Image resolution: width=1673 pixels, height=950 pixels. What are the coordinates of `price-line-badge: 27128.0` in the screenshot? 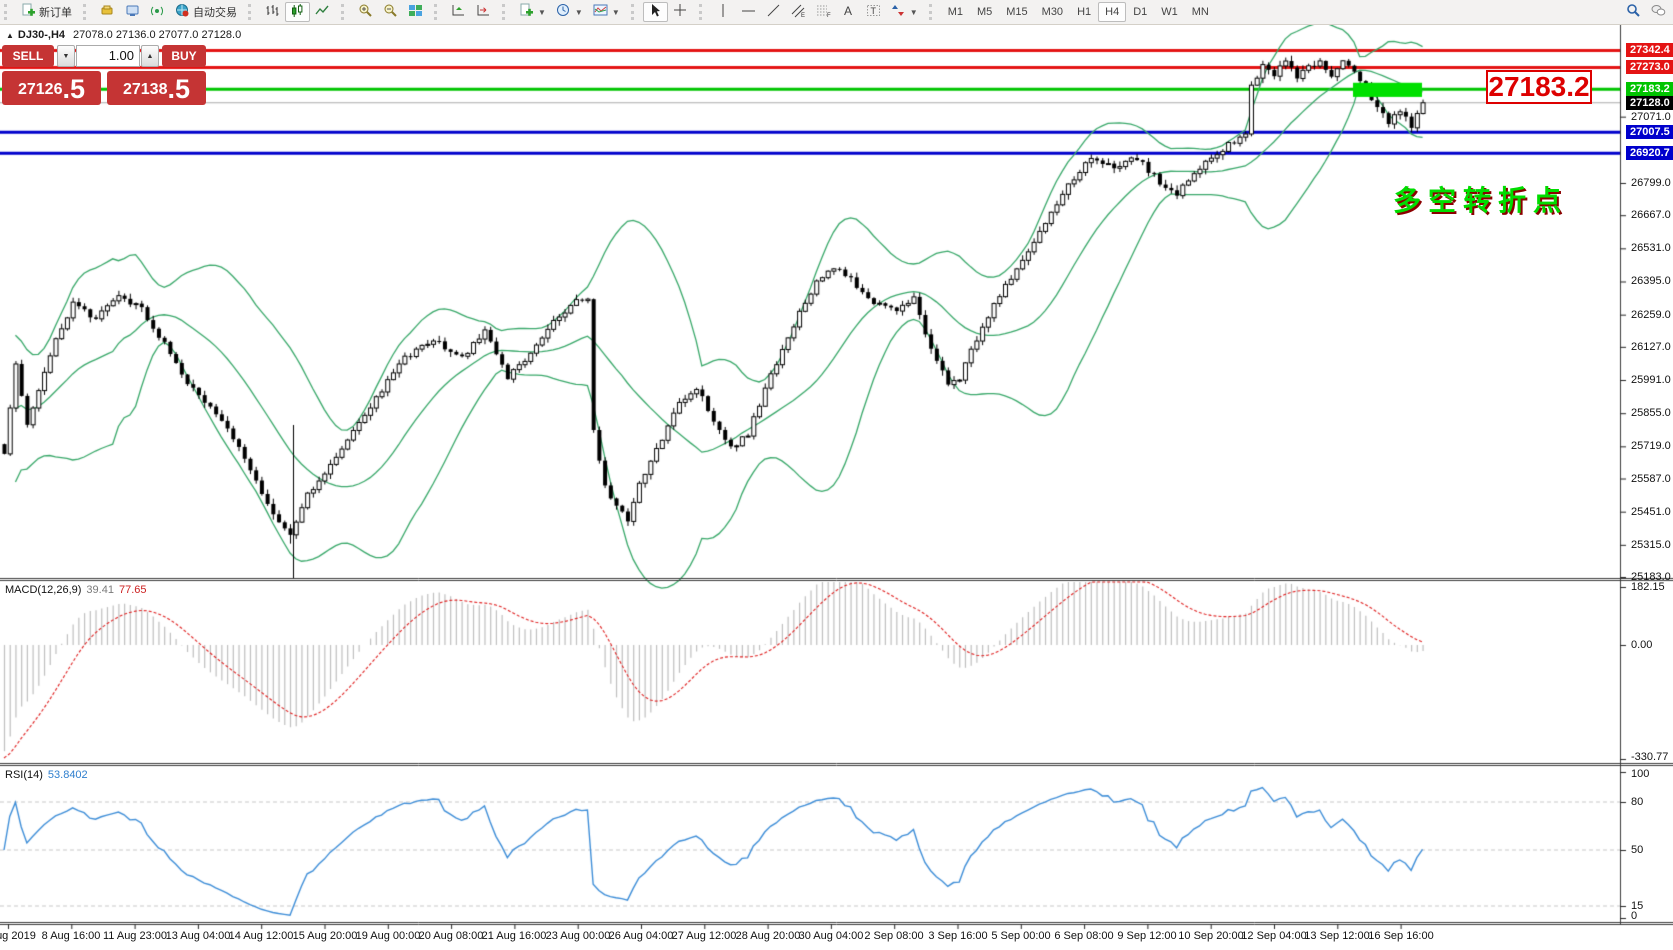 It's located at (1649, 103).